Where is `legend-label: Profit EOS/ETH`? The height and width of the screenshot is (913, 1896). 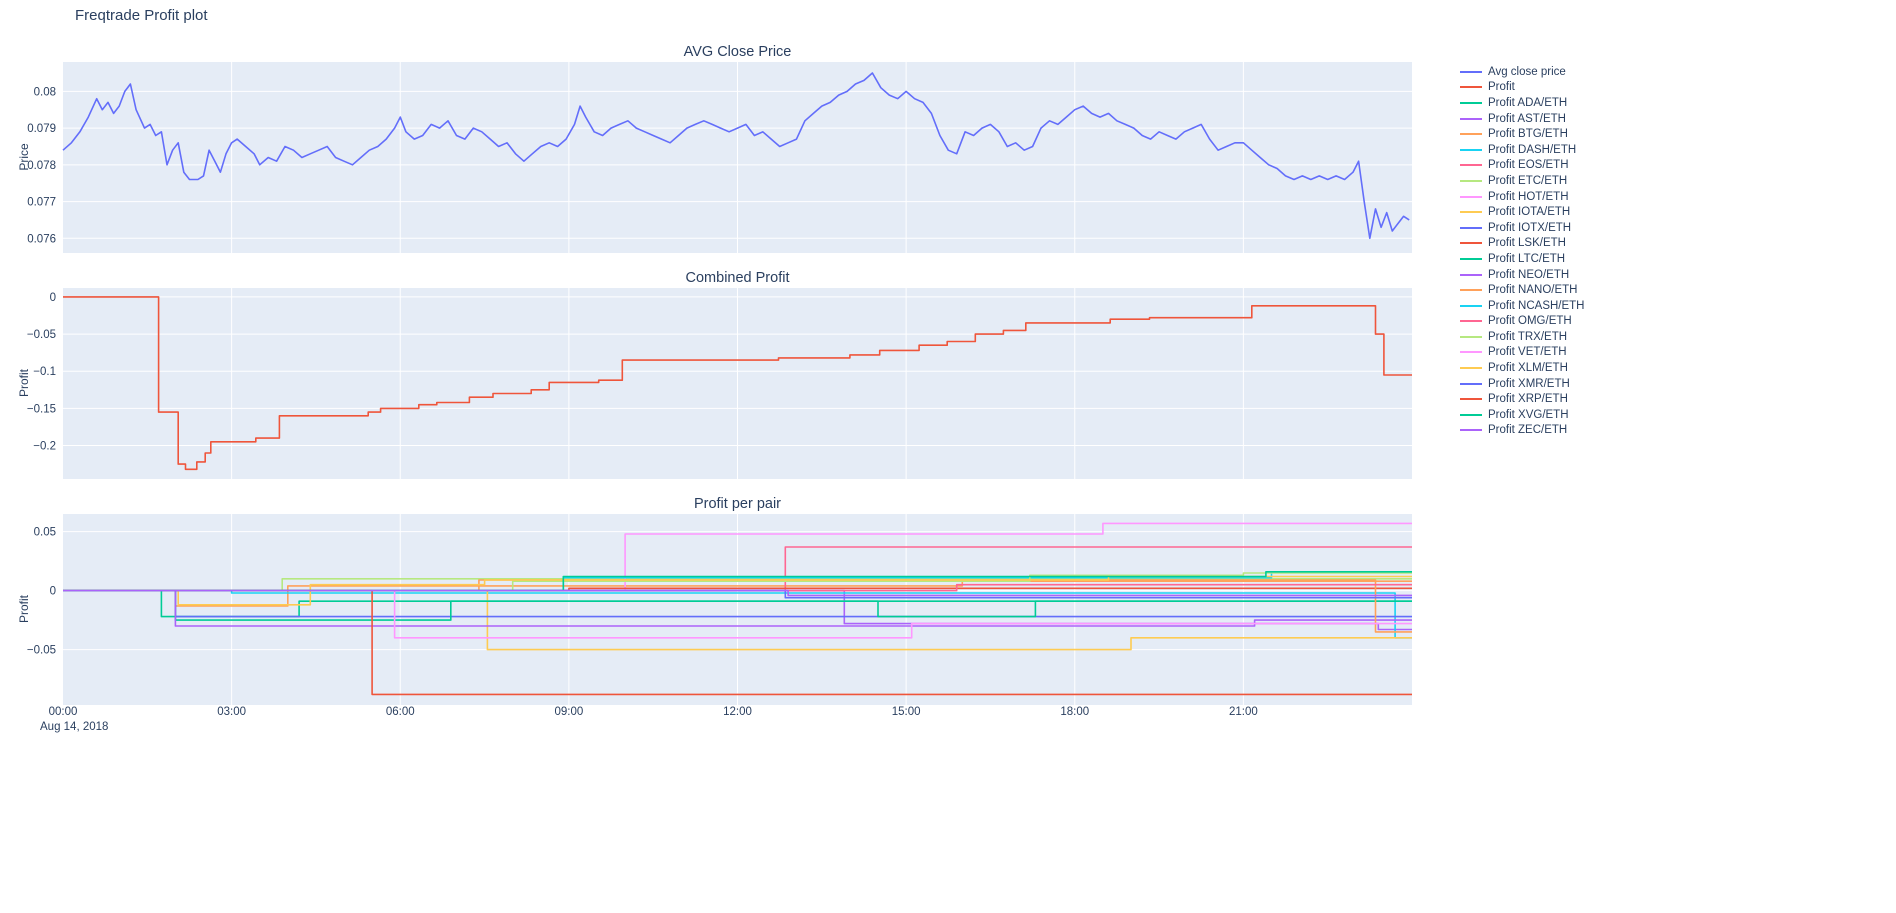 legend-label: Profit EOS/ETH is located at coordinates (1528, 165).